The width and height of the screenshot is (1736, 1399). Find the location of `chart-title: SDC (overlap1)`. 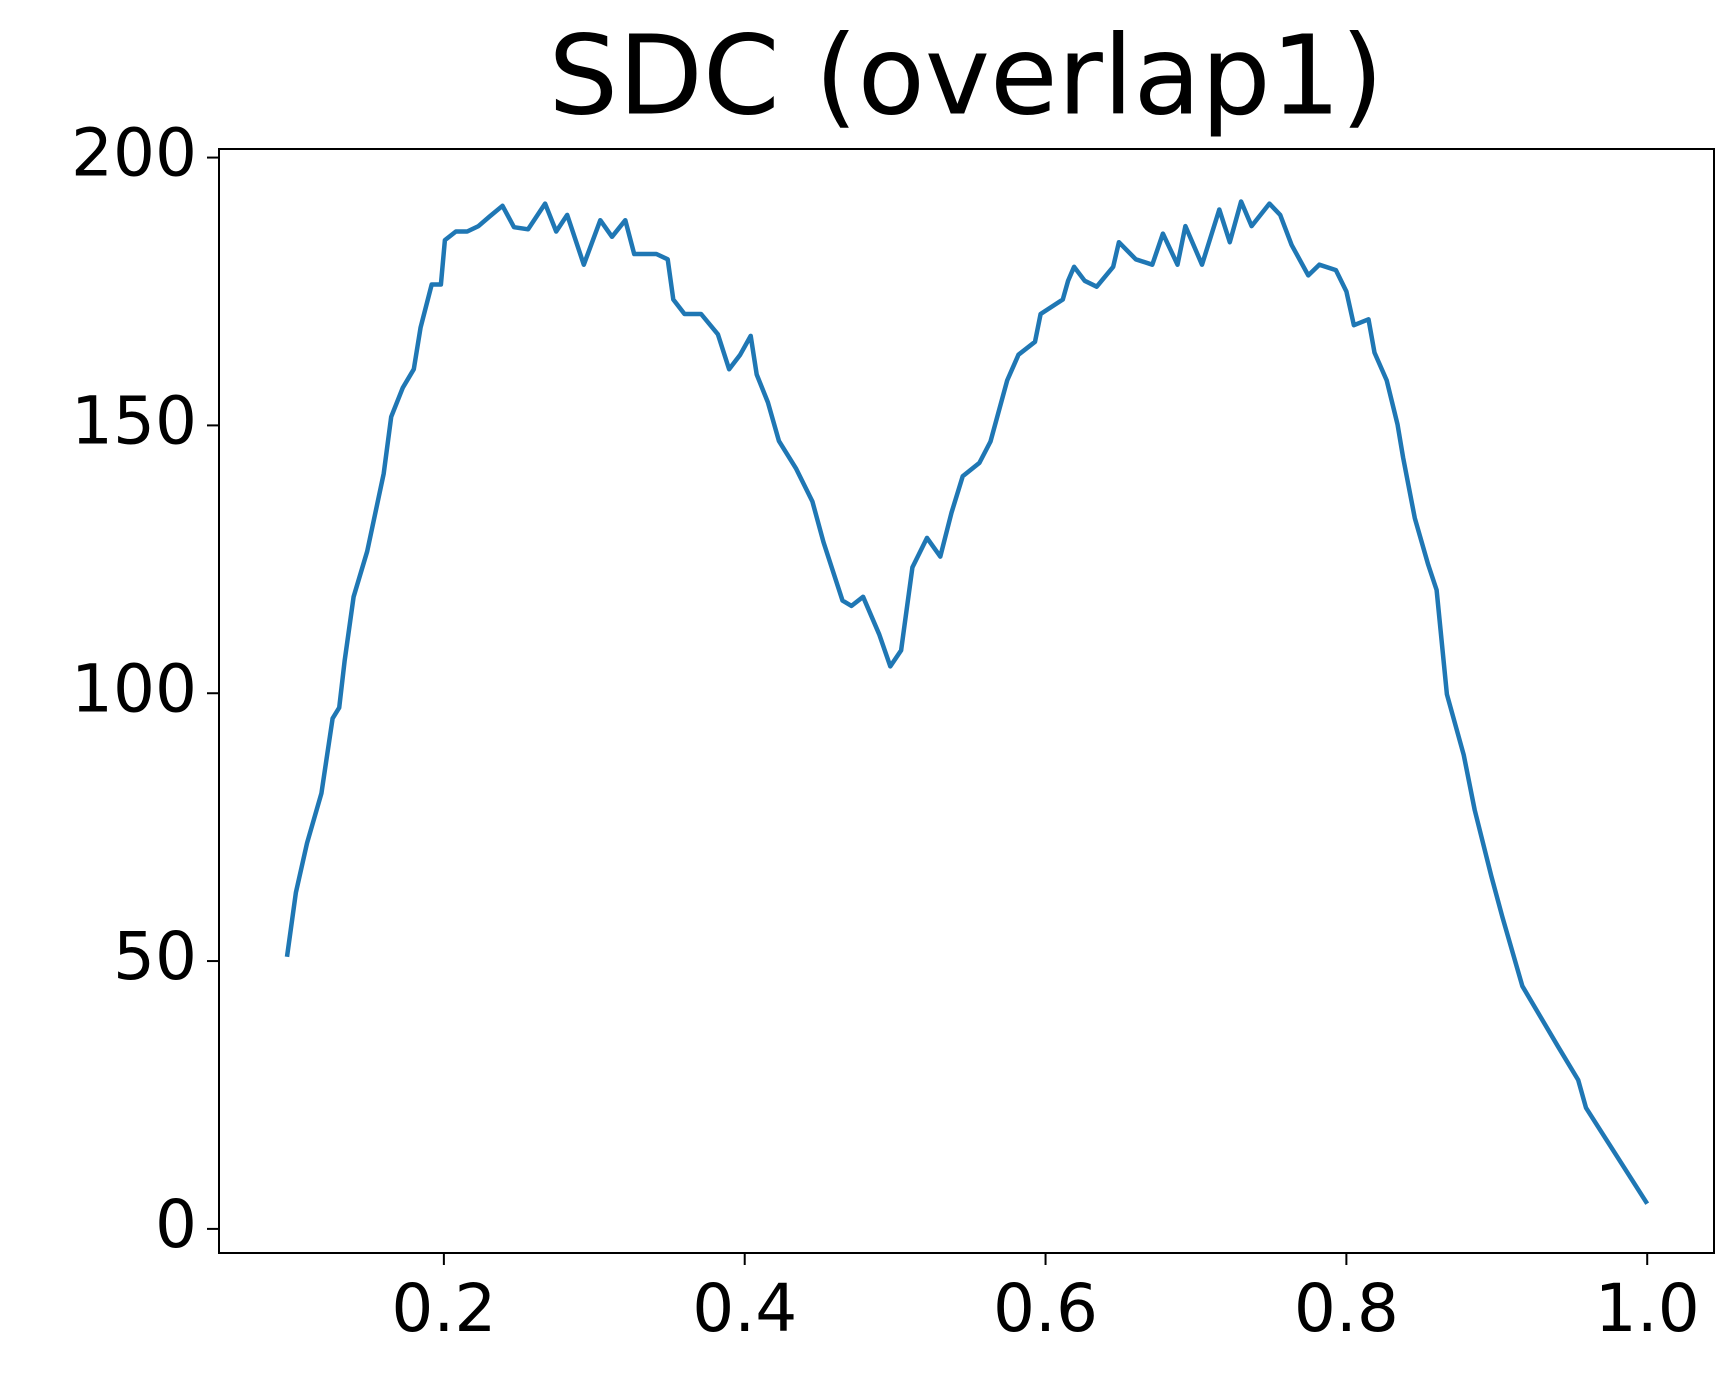

chart-title: SDC (overlap1) is located at coordinates (965, 75).